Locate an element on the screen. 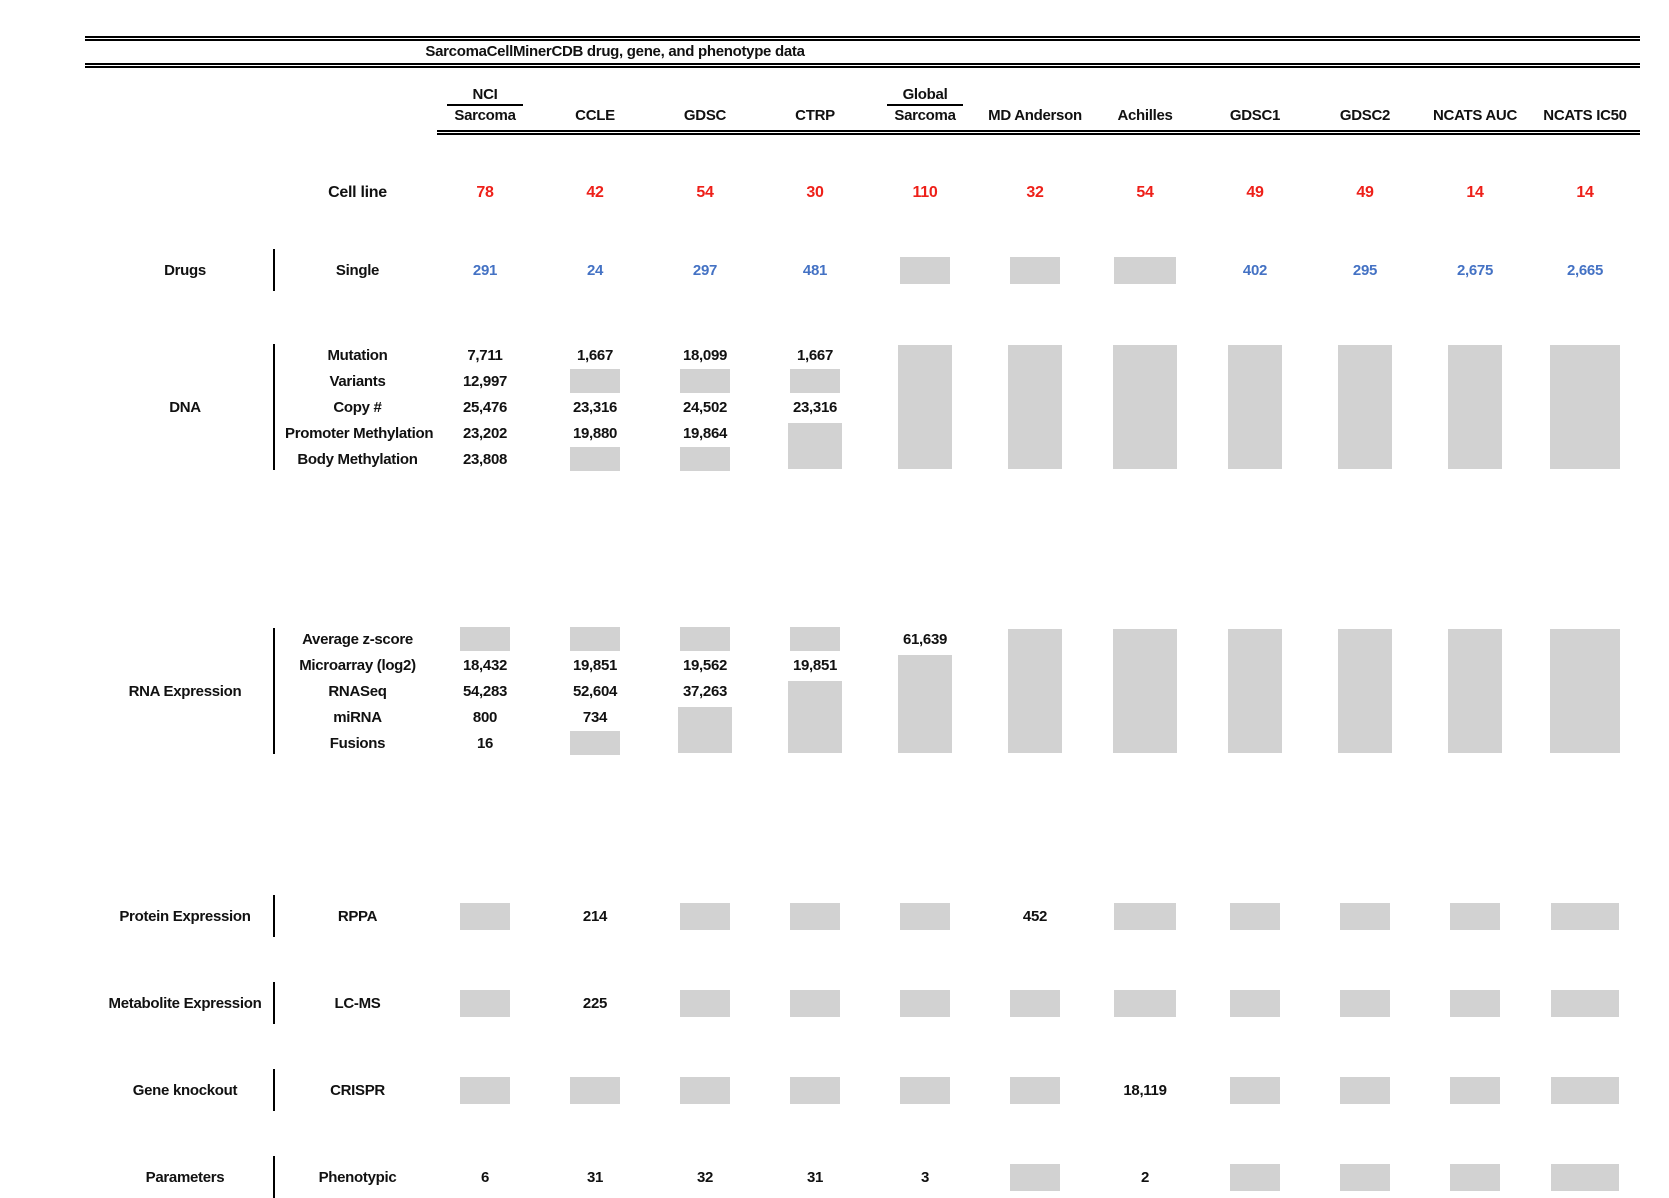 The width and height of the screenshot is (1669, 1198). row-label: Promoter Methylation is located at coordinates (359, 433).